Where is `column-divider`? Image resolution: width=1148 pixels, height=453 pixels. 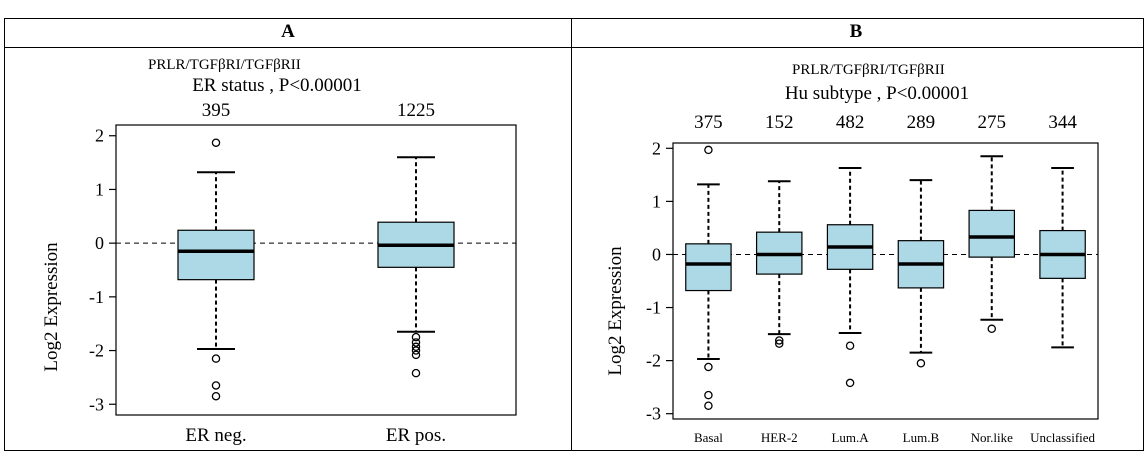 column-divider is located at coordinates (571, 234).